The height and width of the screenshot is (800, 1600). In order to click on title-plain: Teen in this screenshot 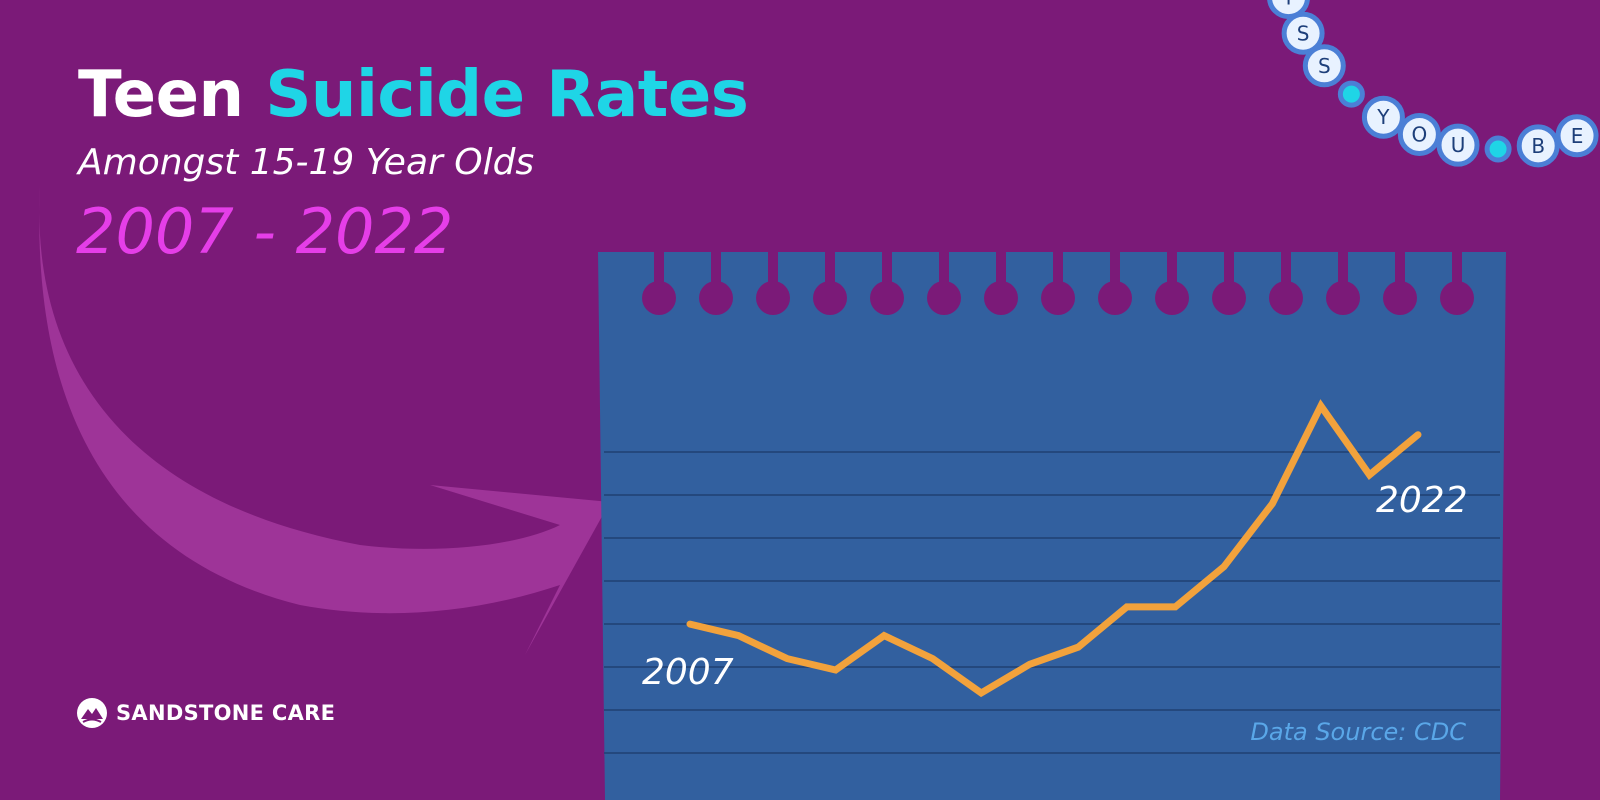, I will do `click(161, 95)`.